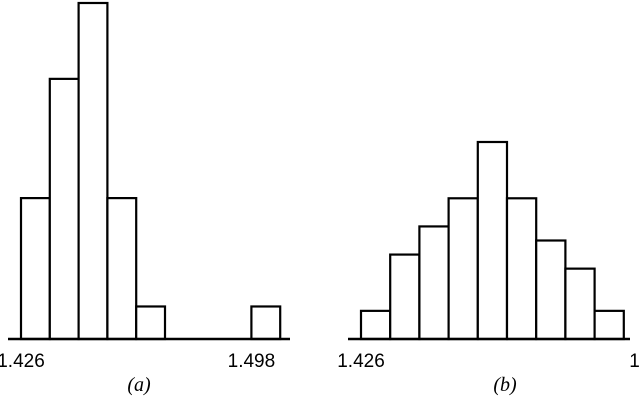  Describe the element at coordinates (252, 361) in the screenshot. I see `panel-a-tick-label-end: 1.498` at that location.